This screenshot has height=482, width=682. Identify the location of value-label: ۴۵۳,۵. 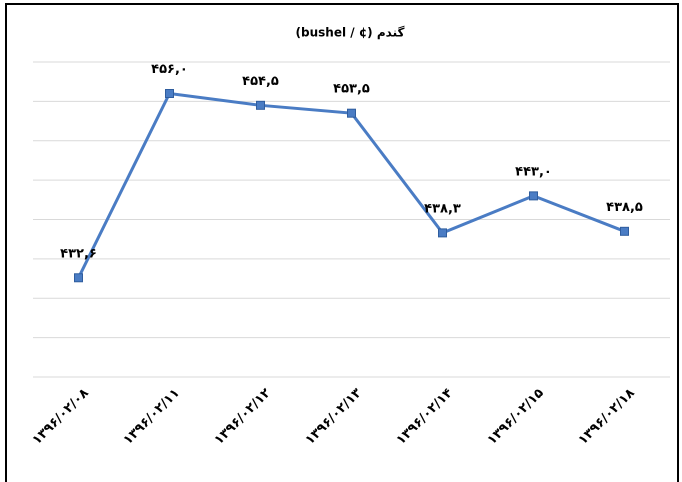
(351, 89).